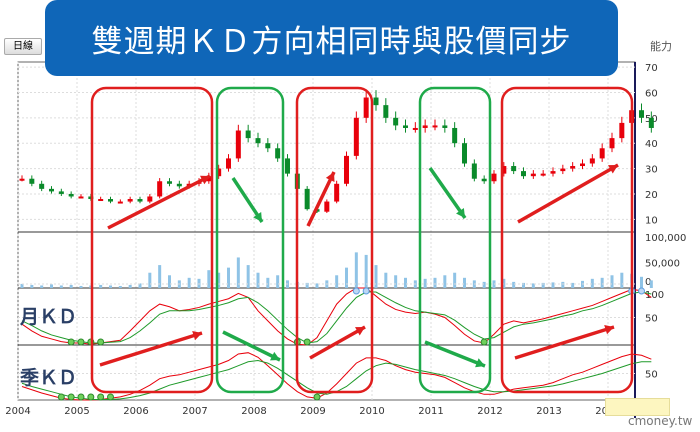 The width and height of the screenshot is (700, 432). I want to click on x-tick-label: 2006, so click(135, 411).